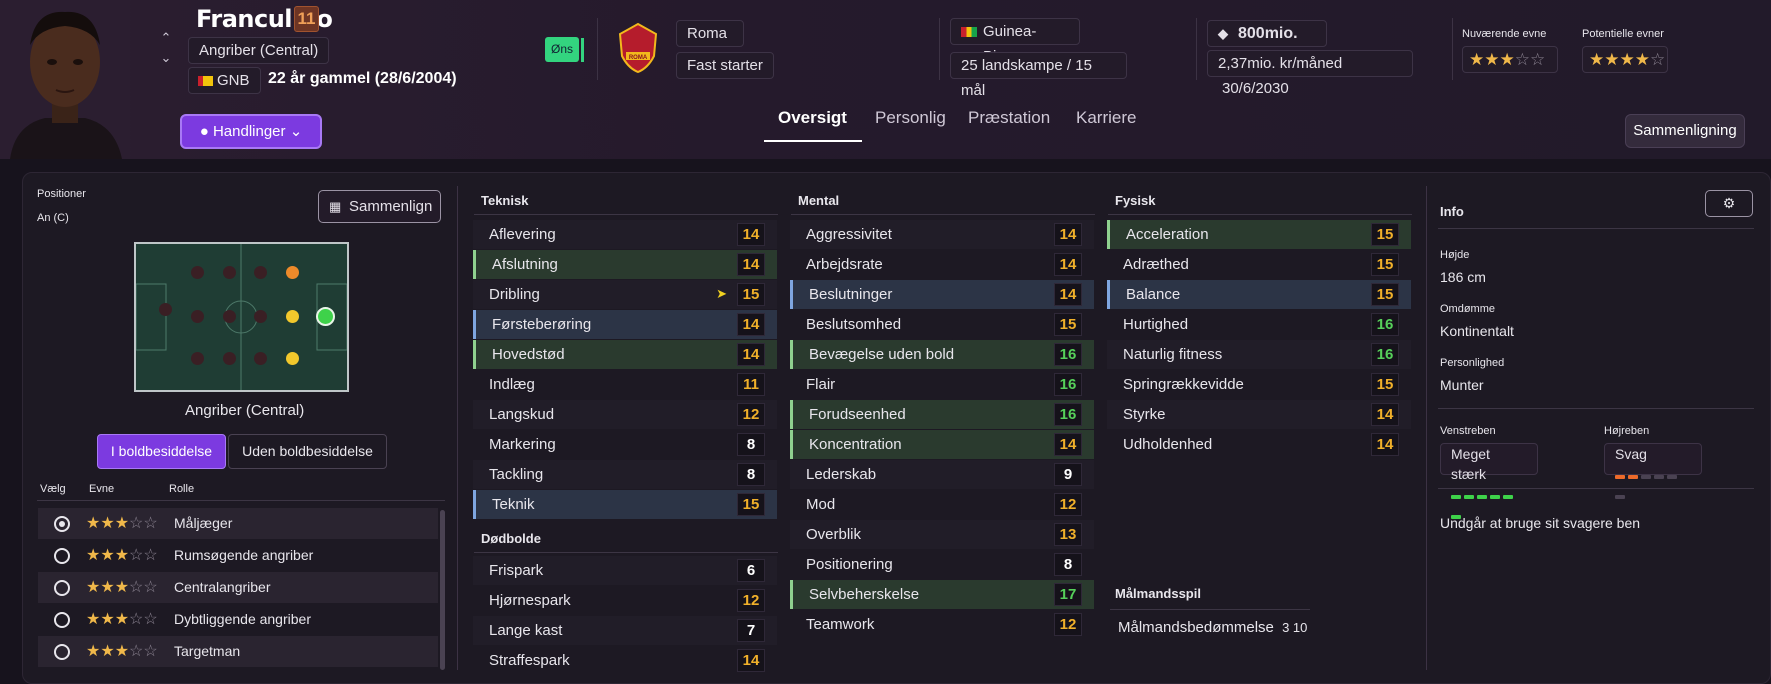 Image resolution: width=1771 pixels, height=684 pixels. Describe the element at coordinates (625, 600) in the screenshot. I see `attribute-row: Hjørnespark 12` at that location.